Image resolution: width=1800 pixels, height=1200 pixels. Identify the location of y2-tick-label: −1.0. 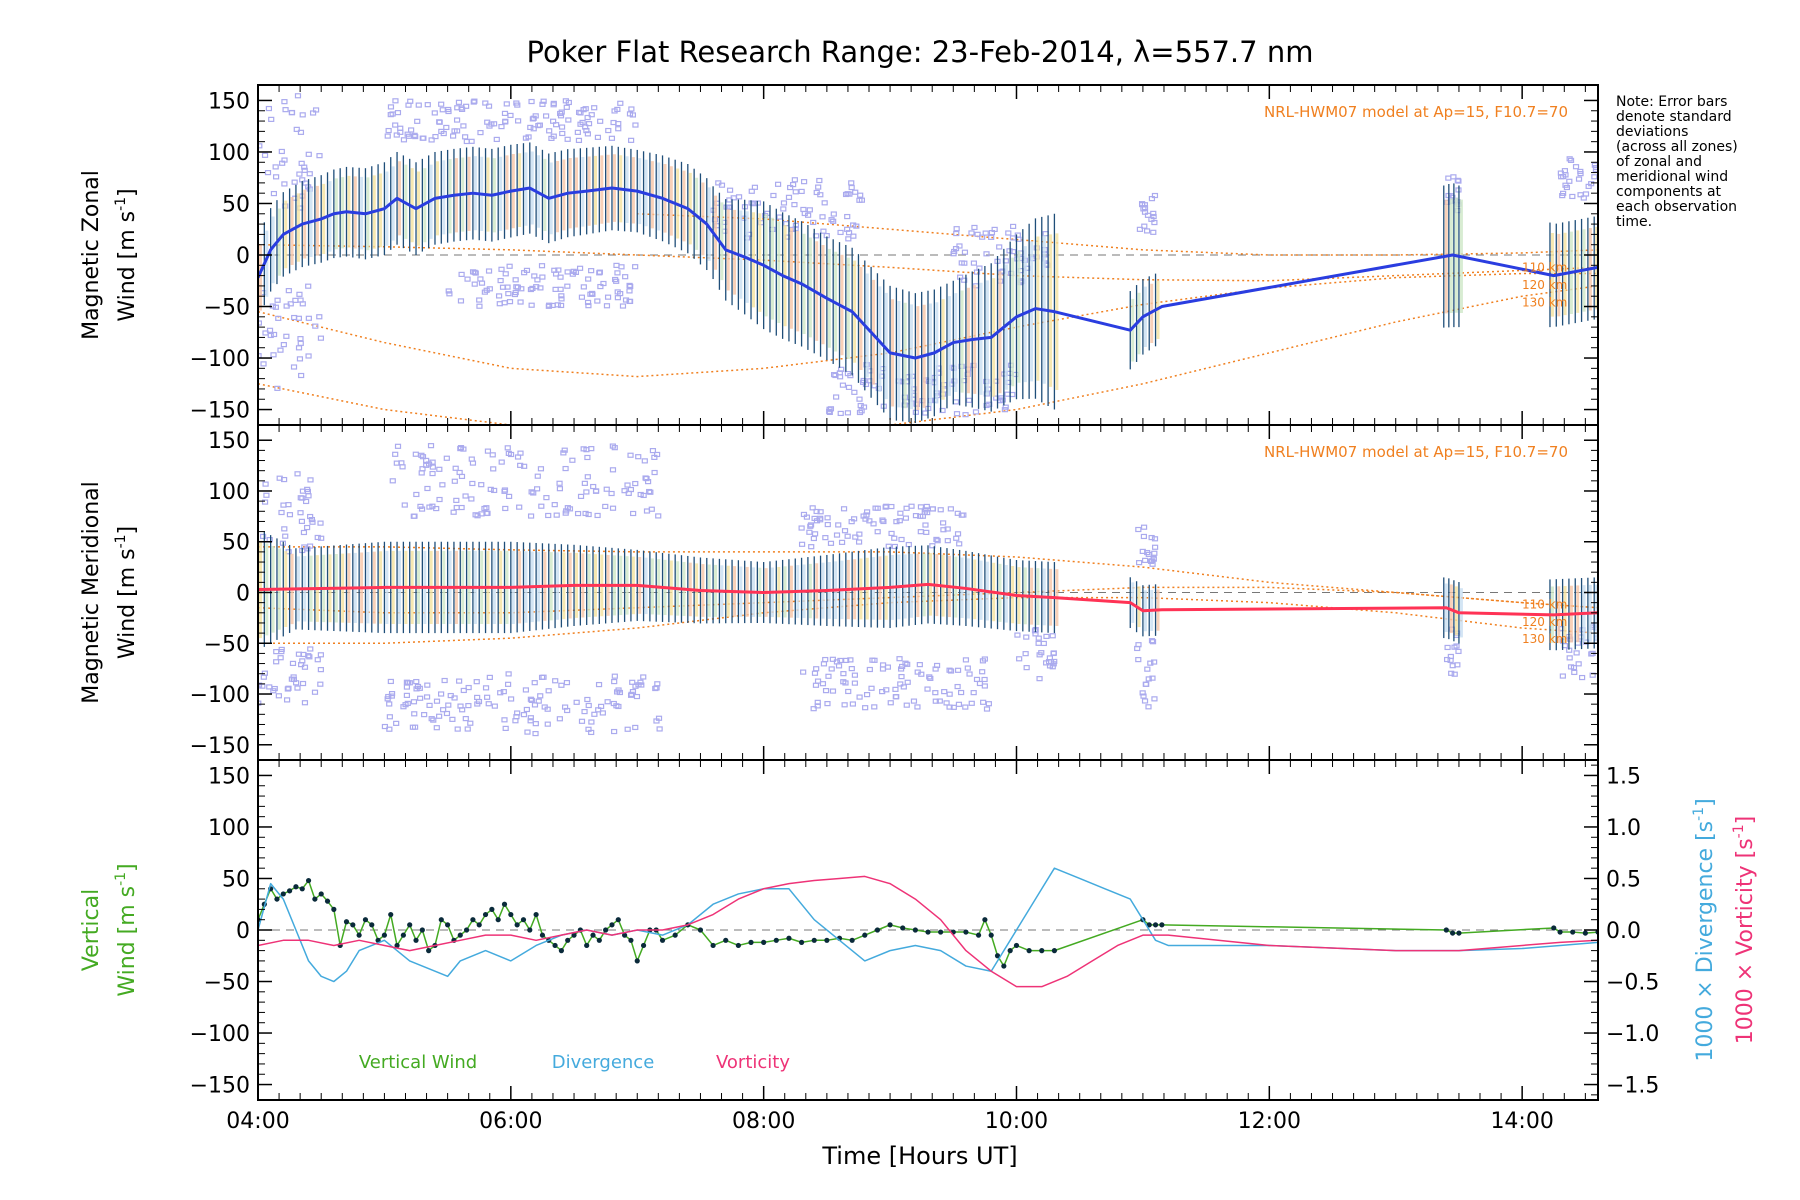
(1632, 1034).